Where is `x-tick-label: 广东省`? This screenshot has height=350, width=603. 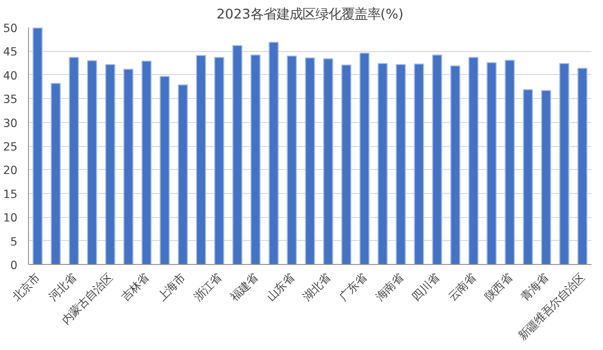
x-tick-label: 广东省 is located at coordinates (353, 287).